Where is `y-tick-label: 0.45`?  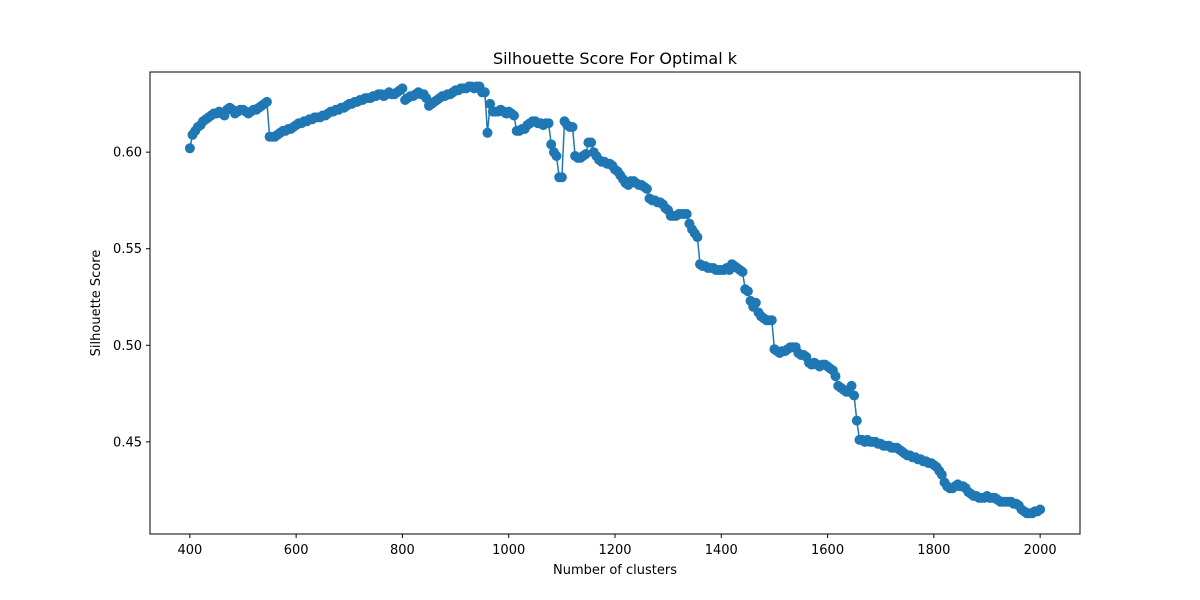 y-tick-label: 0.45 is located at coordinates (127, 442).